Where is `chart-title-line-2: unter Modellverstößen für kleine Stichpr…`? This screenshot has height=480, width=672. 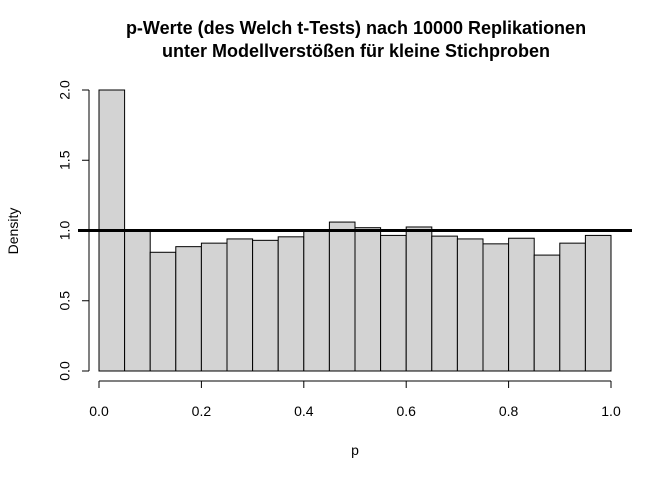
chart-title-line-2: unter Modellverstößen für kleine Stichpr… is located at coordinates (356, 51).